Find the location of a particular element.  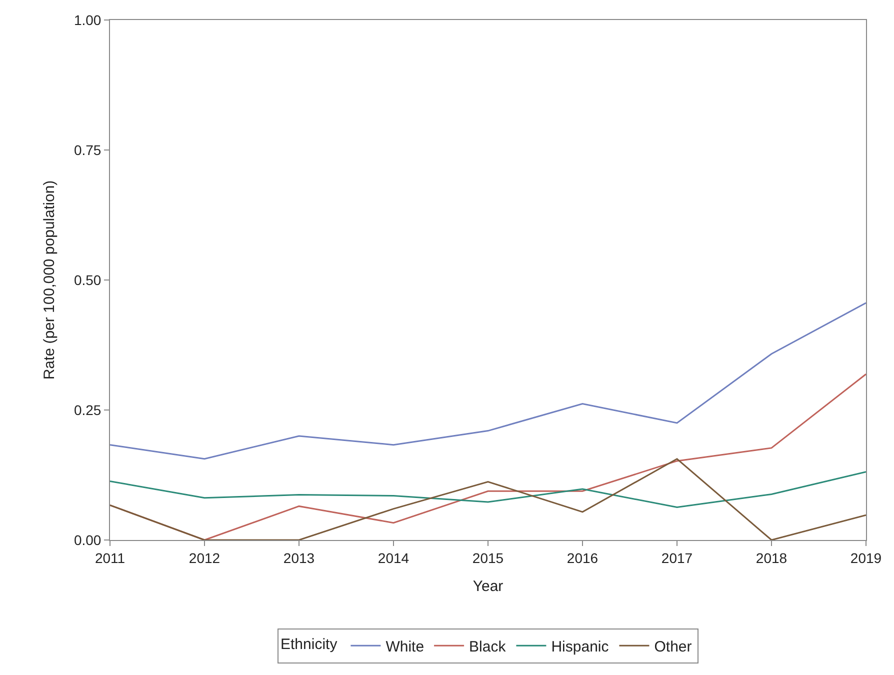

legend-title: Ethnicity is located at coordinates (309, 644).